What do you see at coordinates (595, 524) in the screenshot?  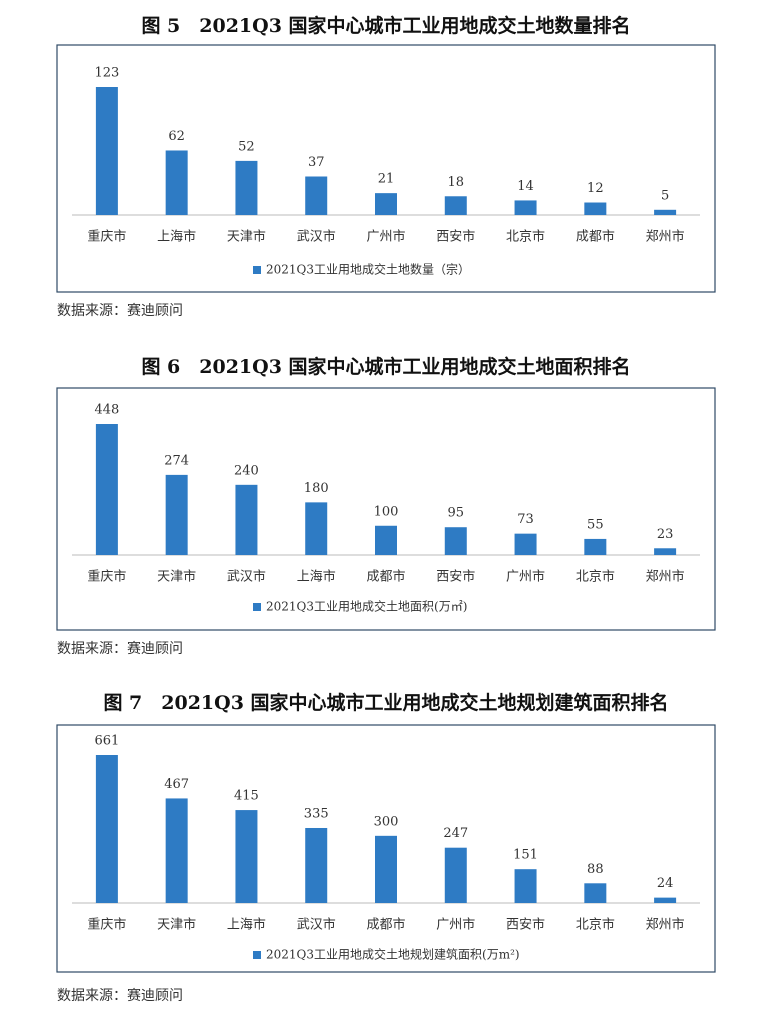 I see `value-label: 55` at bounding box center [595, 524].